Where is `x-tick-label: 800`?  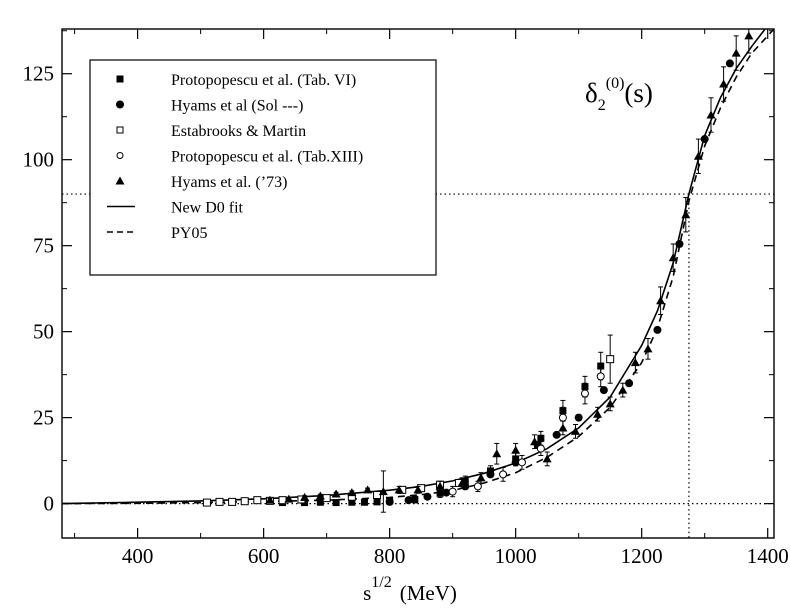 x-tick-label: 800 is located at coordinates (390, 556).